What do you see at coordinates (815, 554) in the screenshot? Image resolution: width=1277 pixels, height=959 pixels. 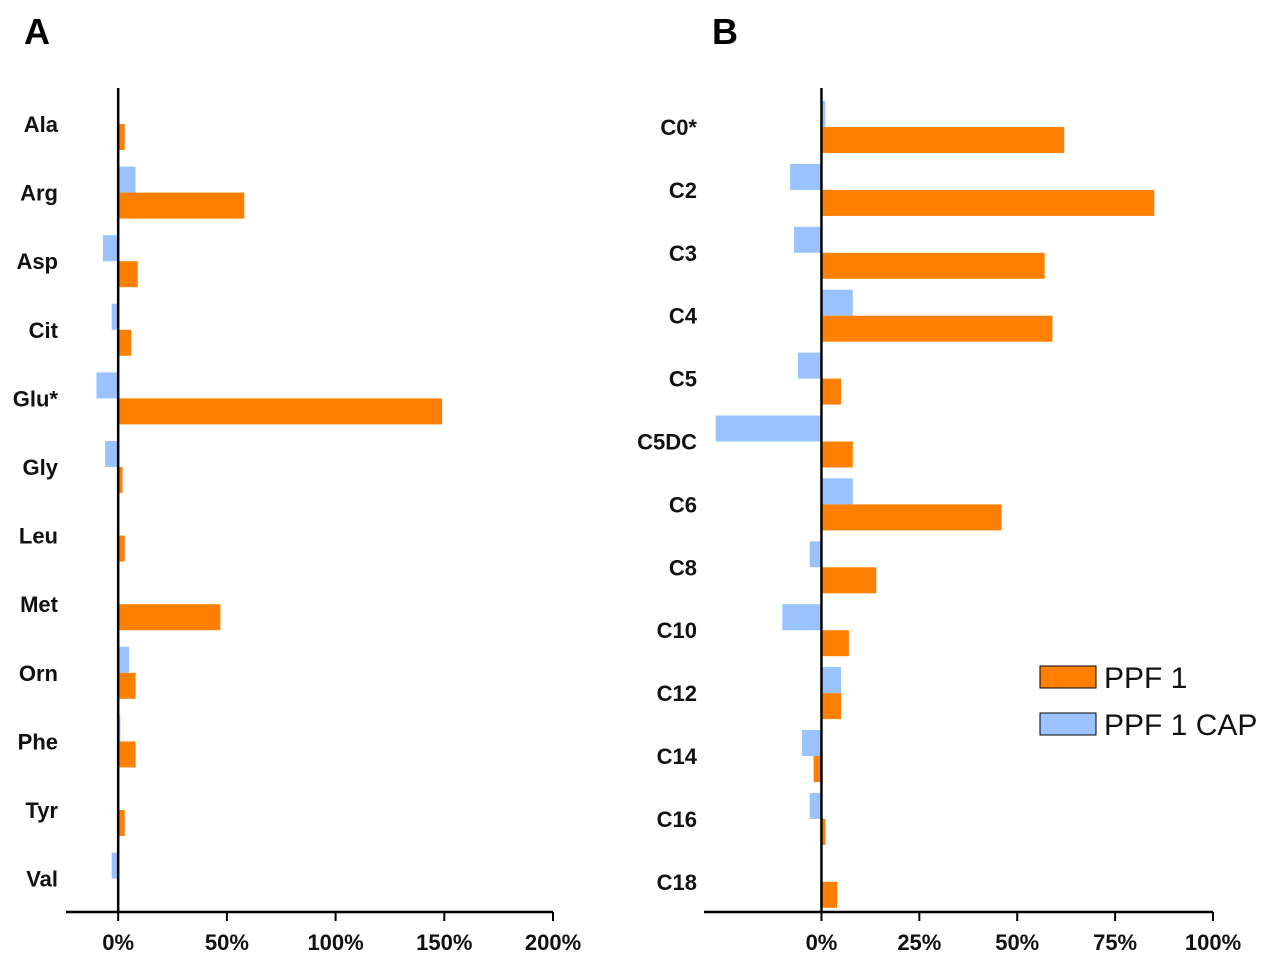 I see `bar-ppf1-cap-c8` at bounding box center [815, 554].